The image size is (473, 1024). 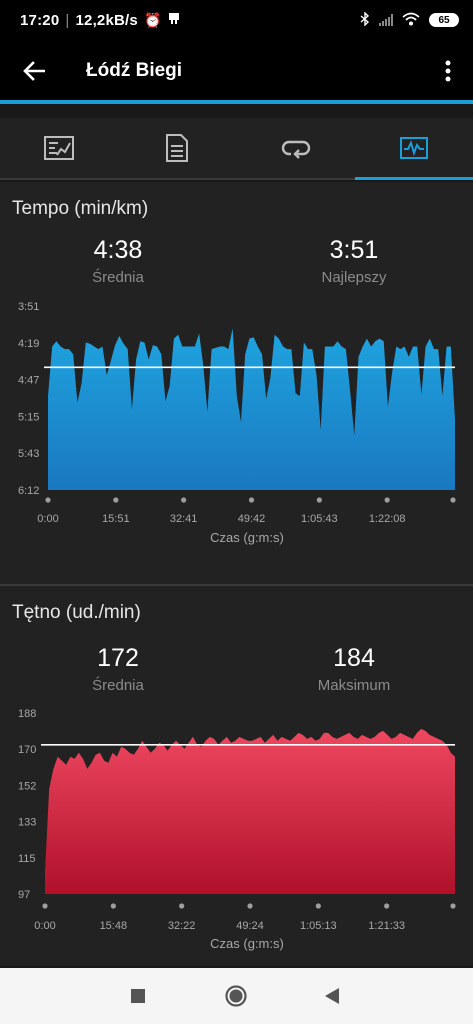 I want to click on heart-rate-title: Tętno (ud./min), so click(x=76, y=612).